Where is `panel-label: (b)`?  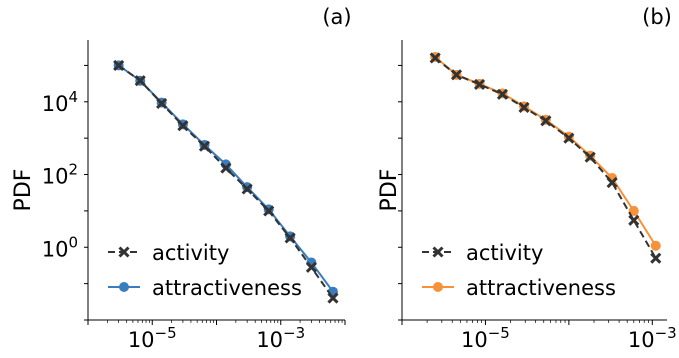
panel-label: (b) is located at coordinates (657, 17).